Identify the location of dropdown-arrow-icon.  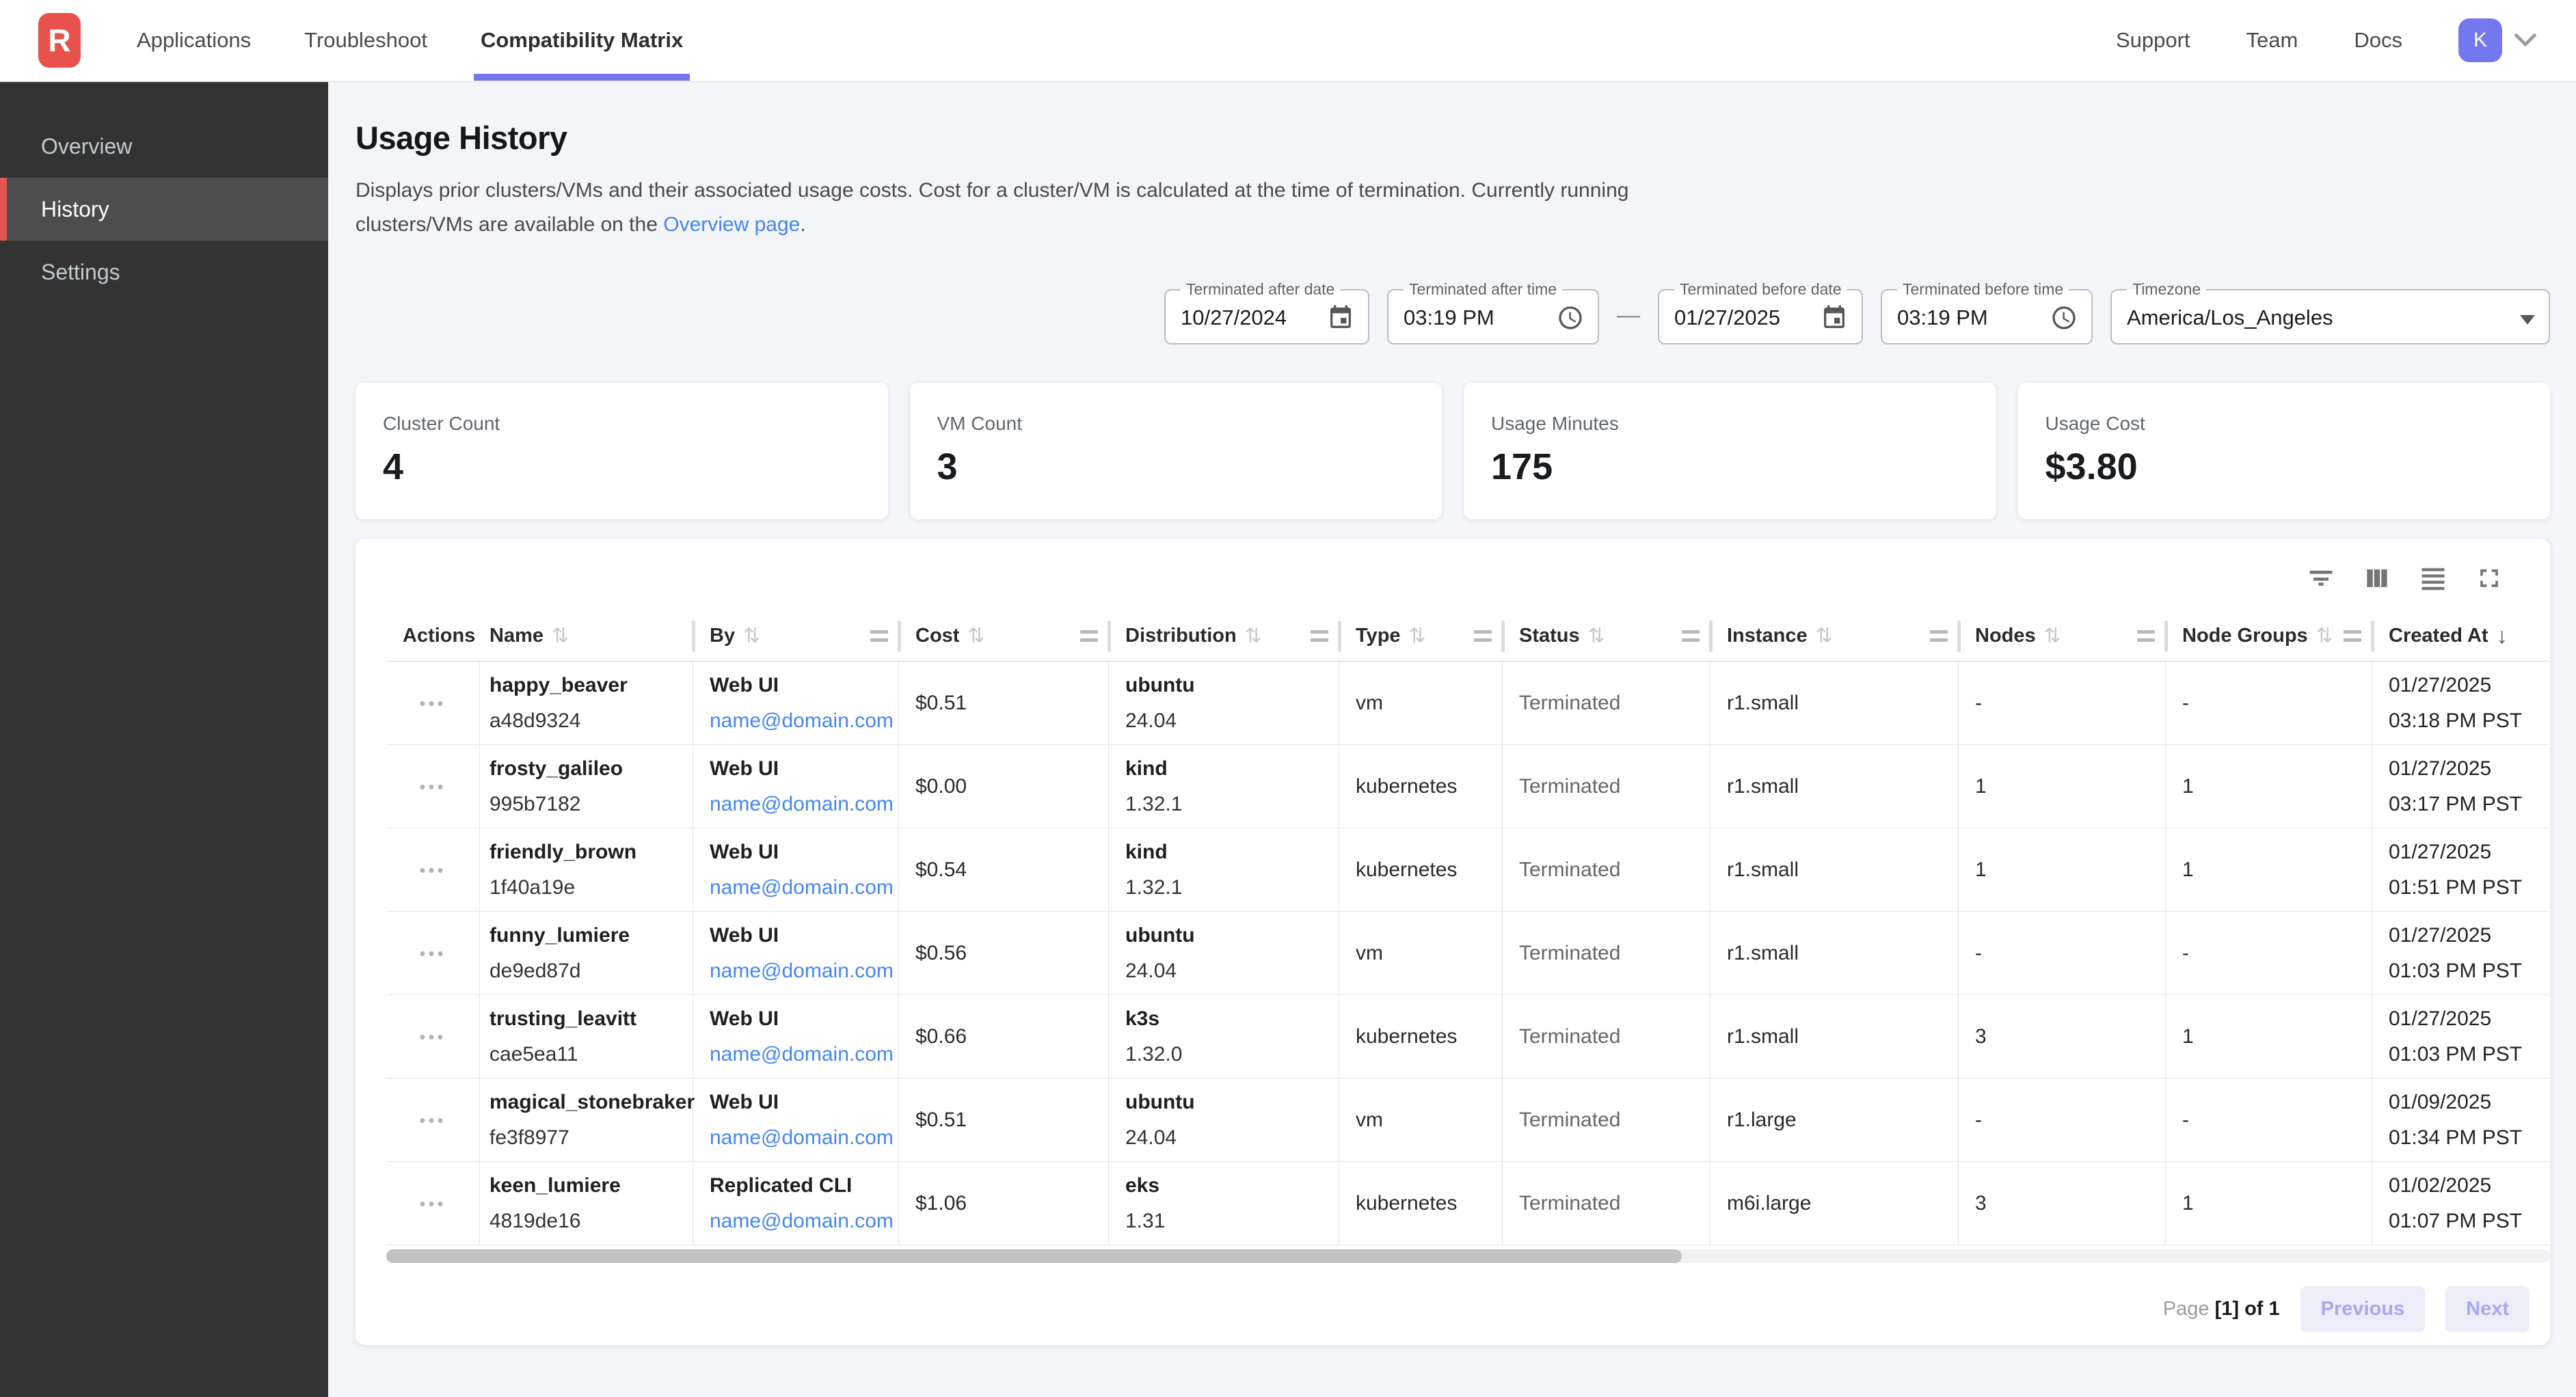
(2527, 319).